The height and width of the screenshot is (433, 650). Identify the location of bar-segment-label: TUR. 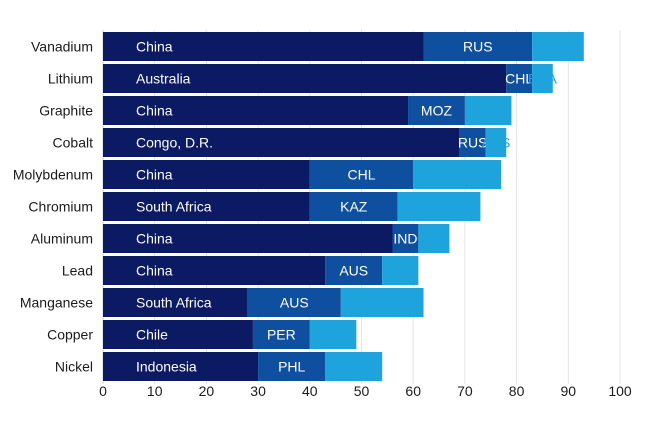
(439, 207).